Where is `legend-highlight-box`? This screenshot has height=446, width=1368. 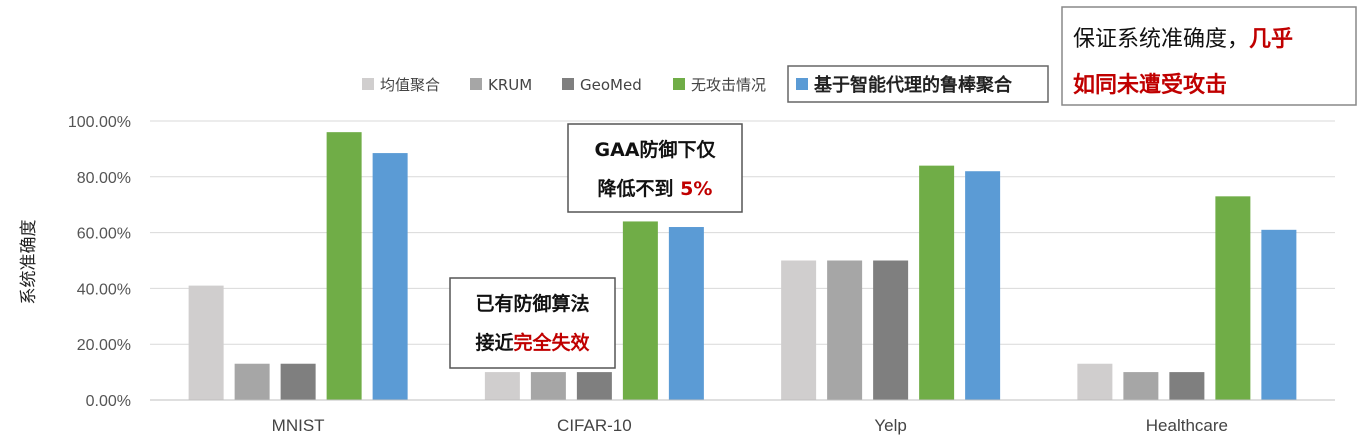
legend-highlight-box is located at coordinates (918, 84).